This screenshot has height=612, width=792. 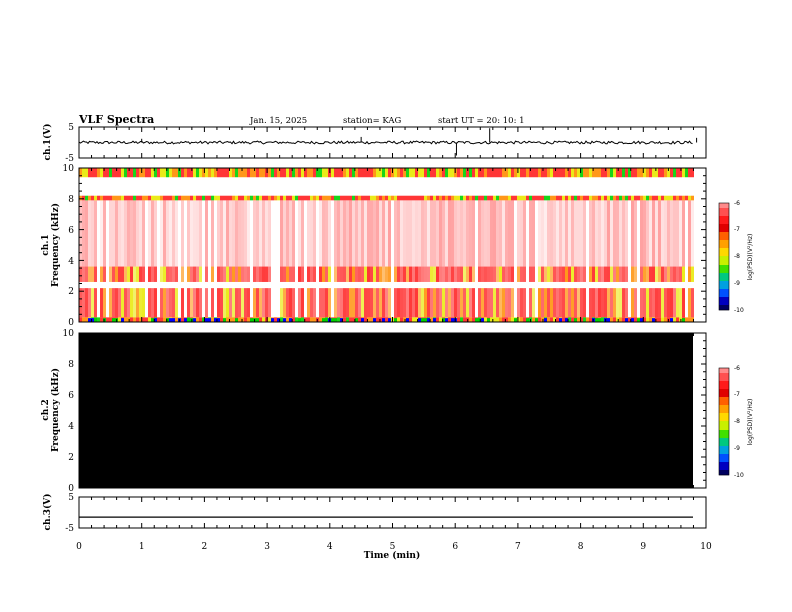 I want to click on ch1-colorbar-frame, so click(x=724, y=256).